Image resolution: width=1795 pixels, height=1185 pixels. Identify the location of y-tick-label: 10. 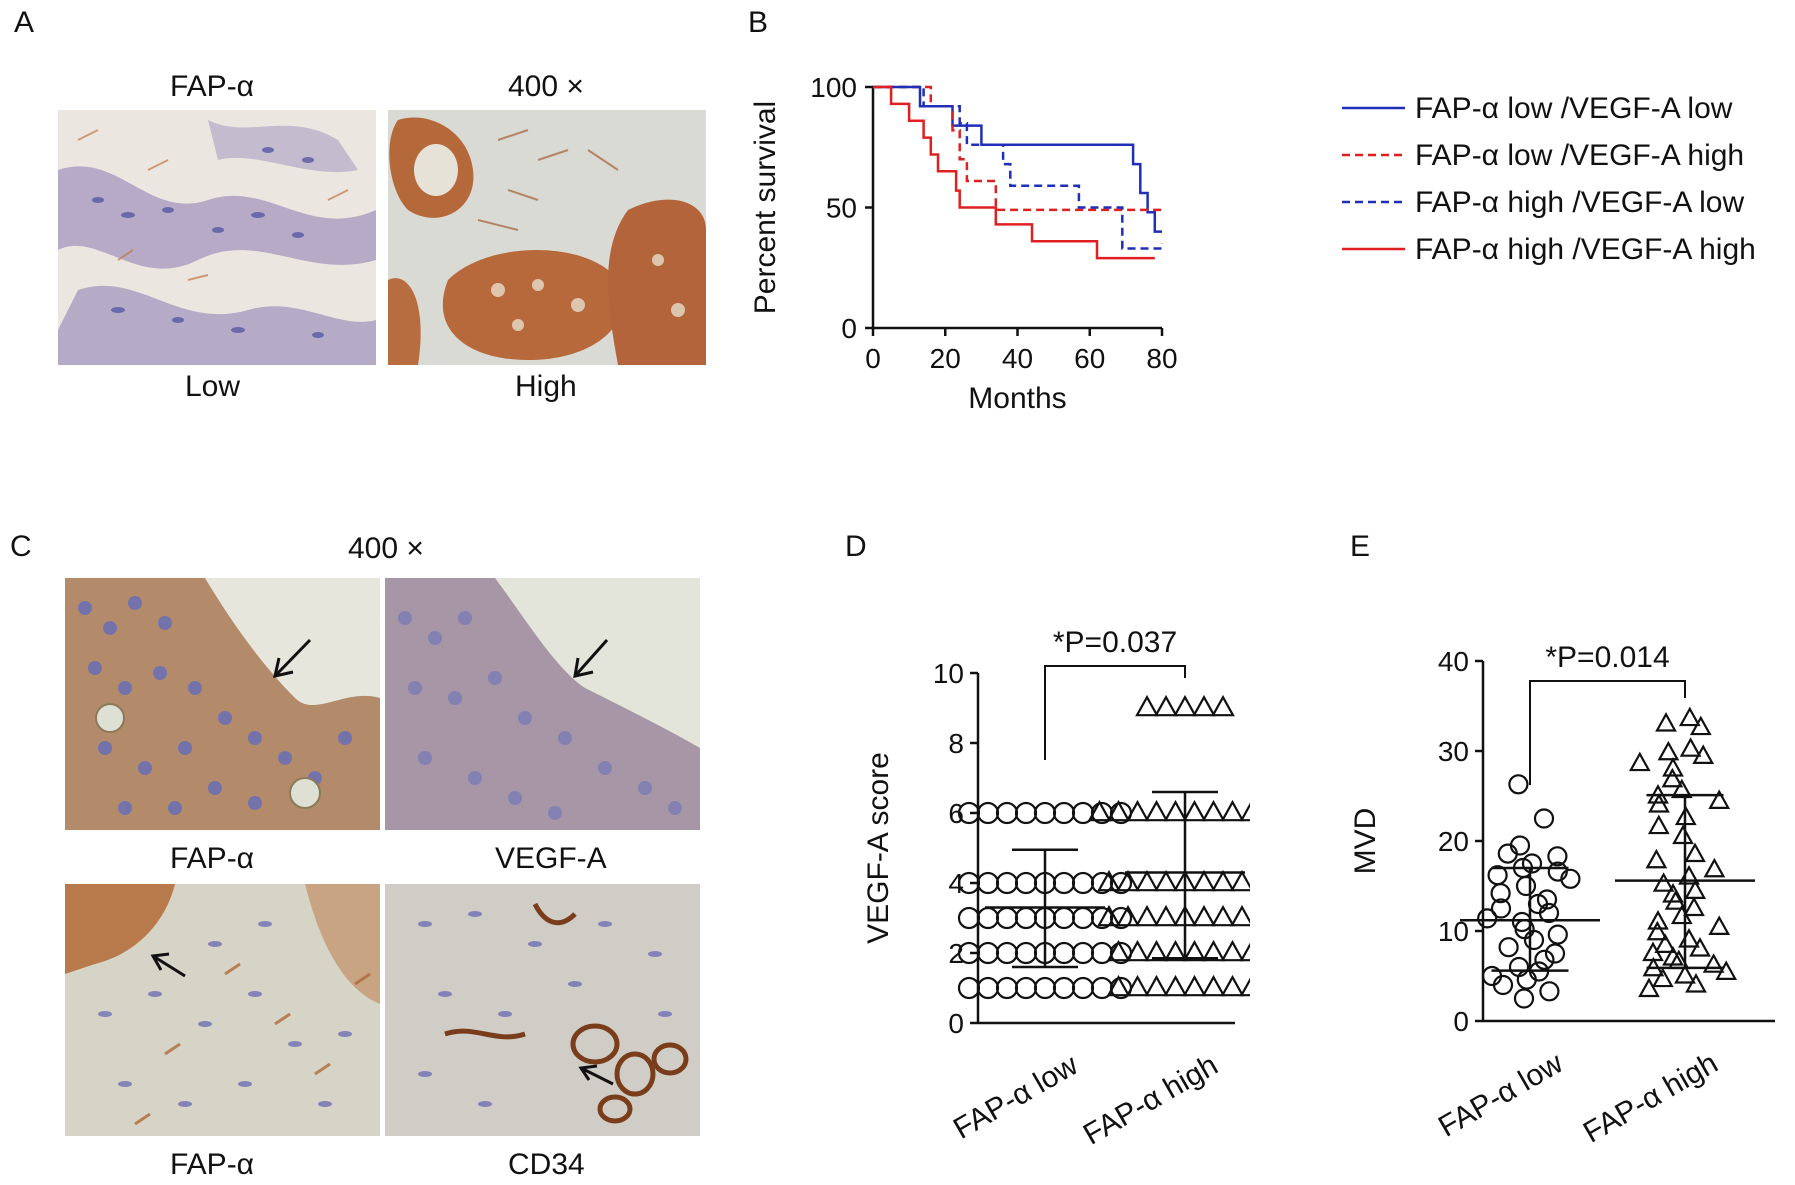
(948, 673).